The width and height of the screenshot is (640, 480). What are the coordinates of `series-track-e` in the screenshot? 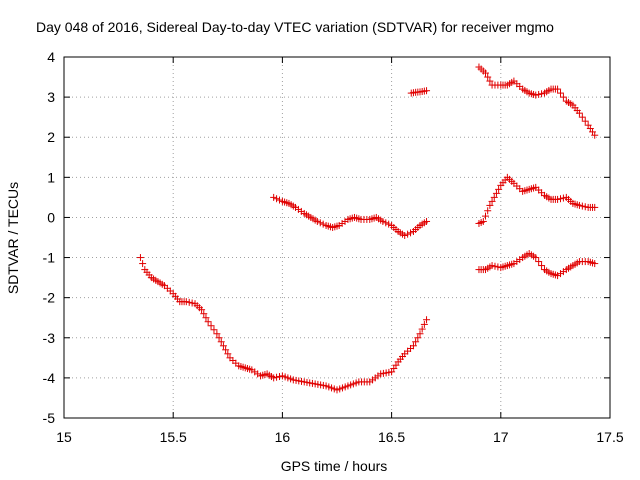 It's located at (537, 200).